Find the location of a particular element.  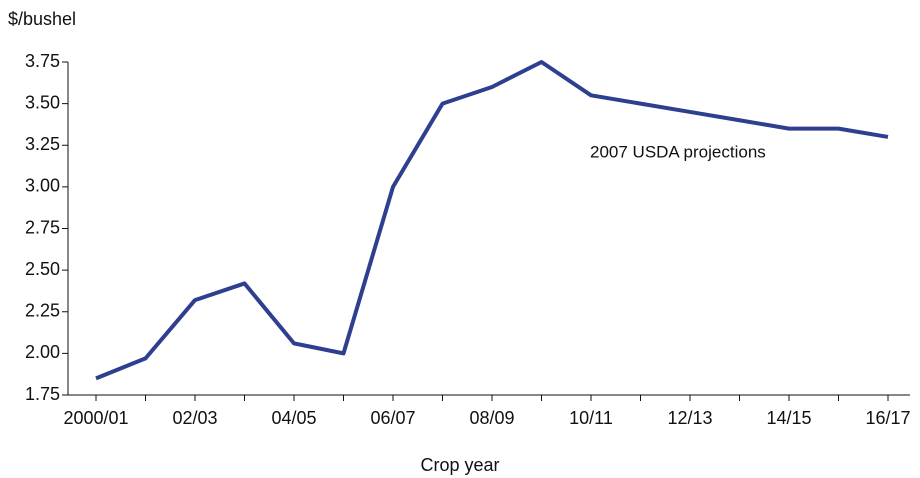

y-tick-label: 3.00 is located at coordinates (42, 186).